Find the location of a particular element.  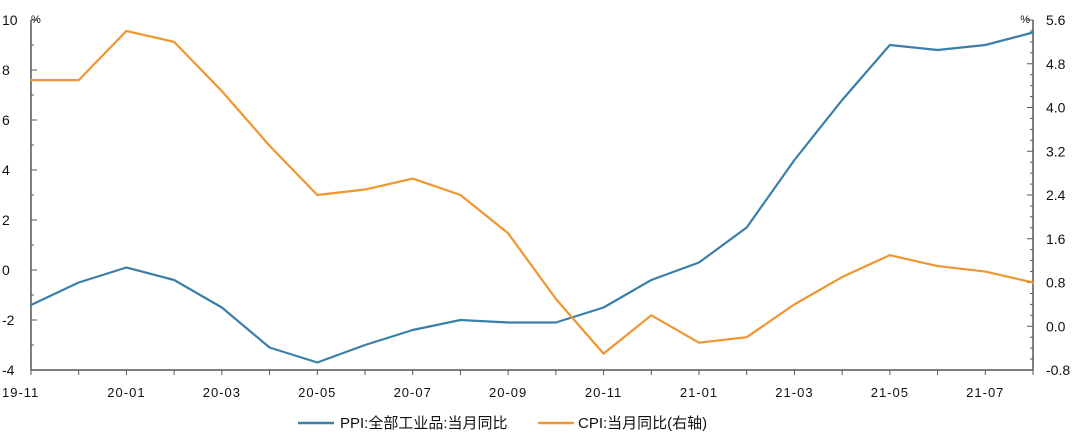

left-axis-unit: % is located at coordinates (36, 20).